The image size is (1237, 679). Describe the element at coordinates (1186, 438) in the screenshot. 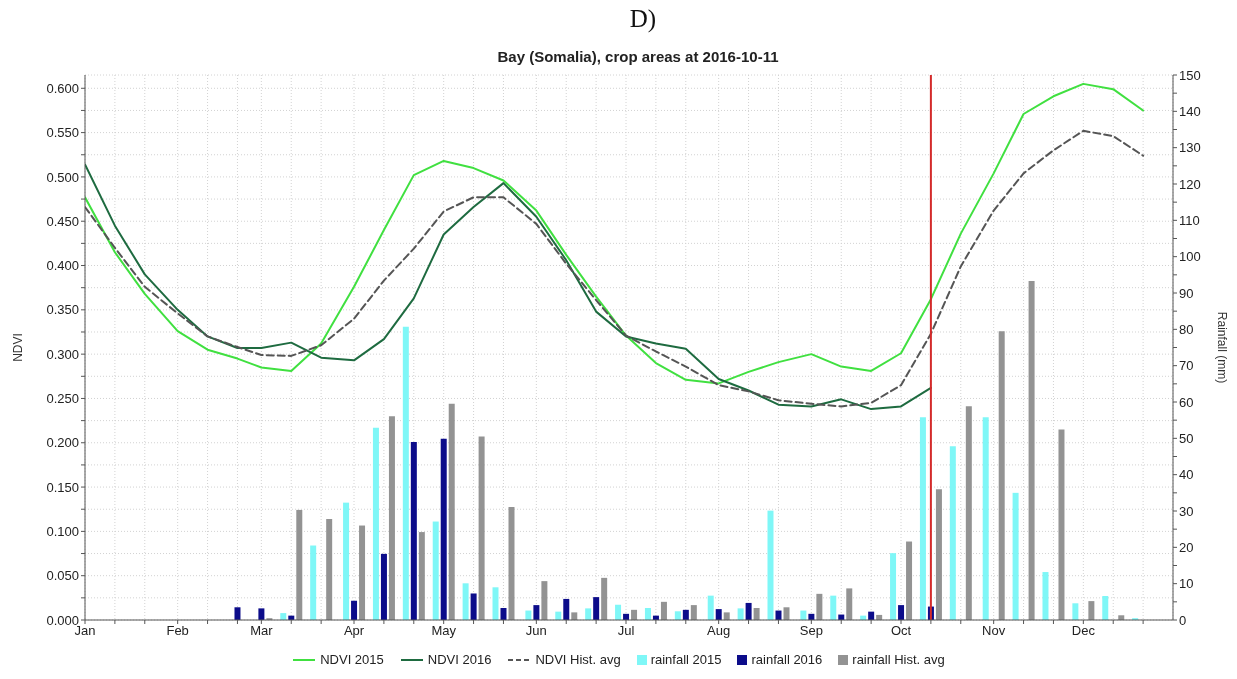

I see `y2-tick-label: 50` at that location.